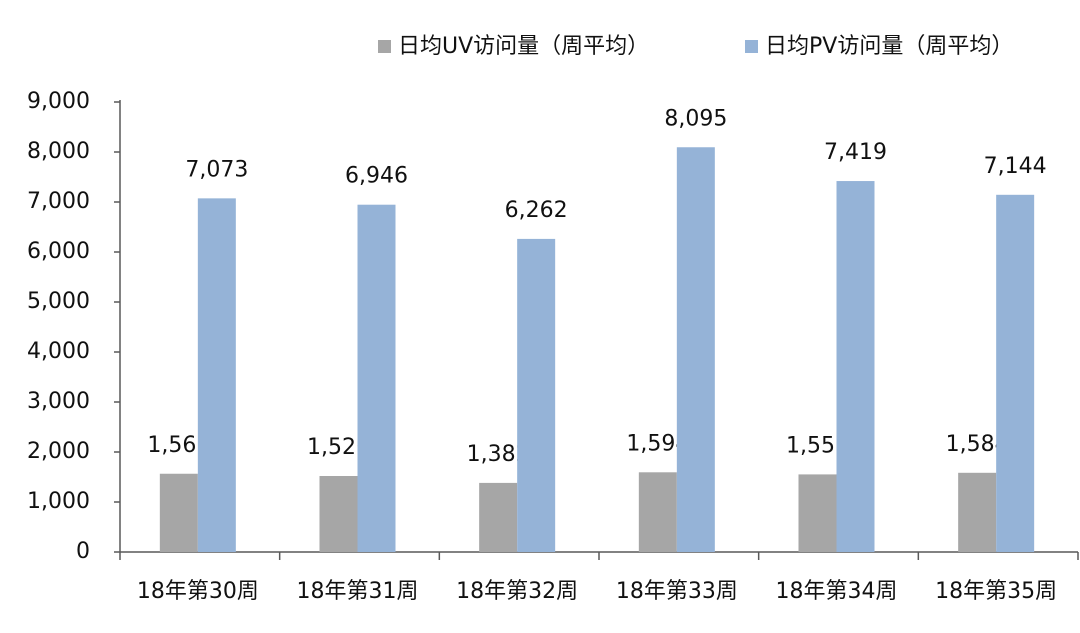 The height and width of the screenshot is (633, 1080). What do you see at coordinates (58, 351) in the screenshot?
I see `y-tick-label: 4,000` at bounding box center [58, 351].